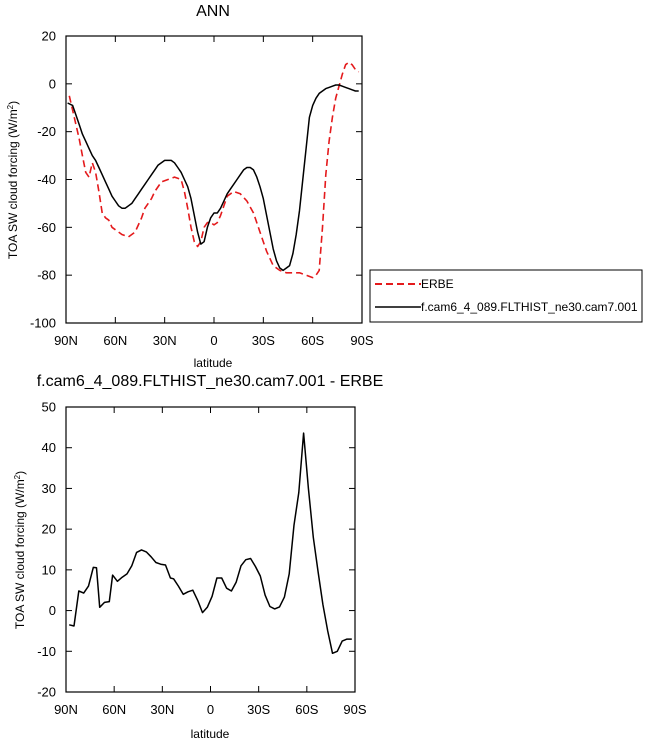 The height and width of the screenshot is (744, 648). Describe the element at coordinates (20, 473) in the screenshot. I see `bottom-y-axis-label-close: )` at that location.